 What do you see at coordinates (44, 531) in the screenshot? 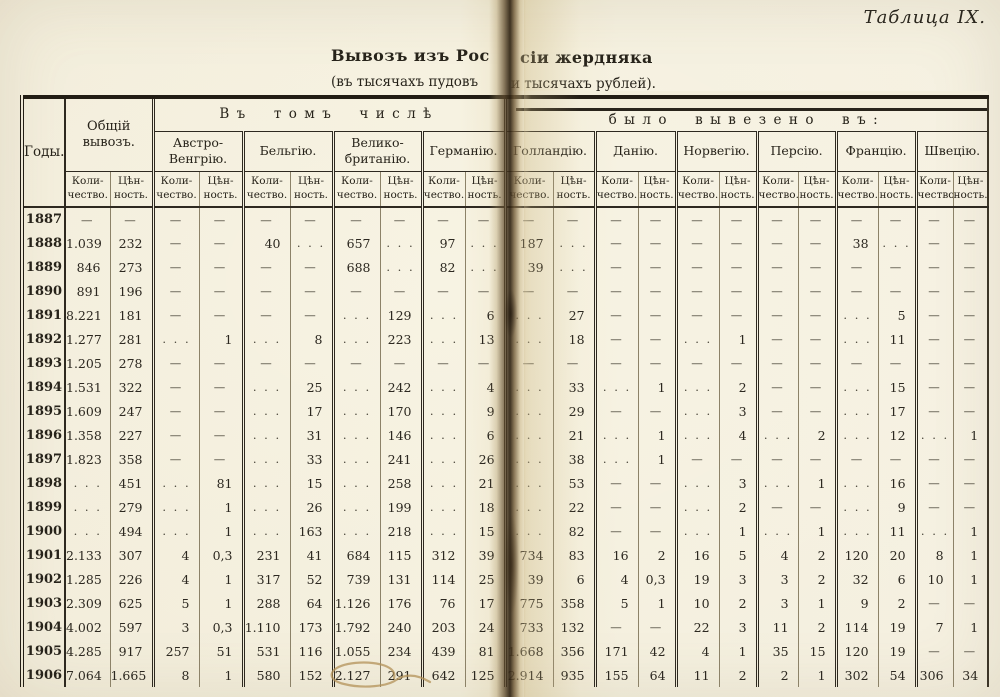
I see `year-cell: 1900` at bounding box center [44, 531].